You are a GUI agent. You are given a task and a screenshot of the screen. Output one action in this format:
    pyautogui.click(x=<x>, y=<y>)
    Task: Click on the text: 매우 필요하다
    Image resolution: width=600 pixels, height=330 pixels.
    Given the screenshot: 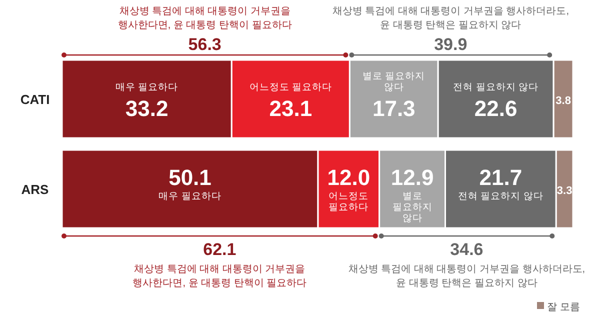 What is the action you would take?
    pyautogui.click(x=190, y=196)
    